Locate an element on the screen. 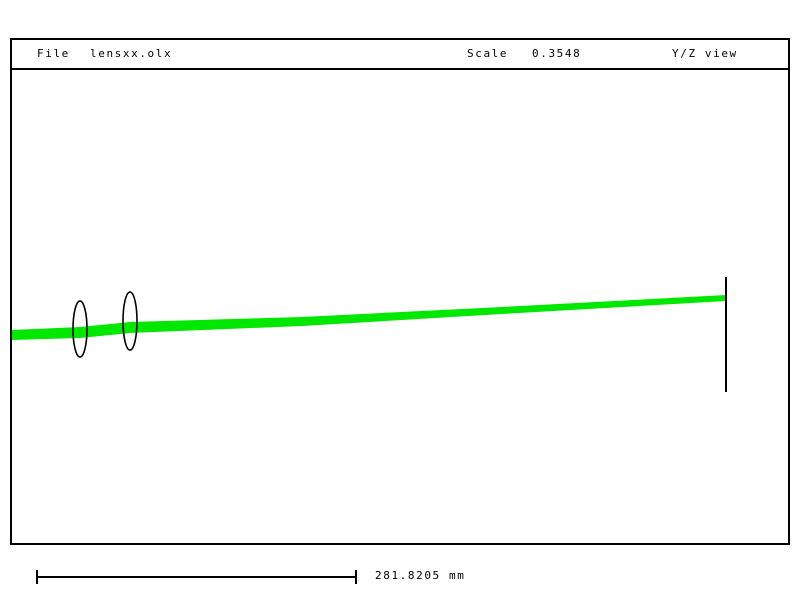  scale-bar-length-label: 281.8205 mm is located at coordinates (420, 575).